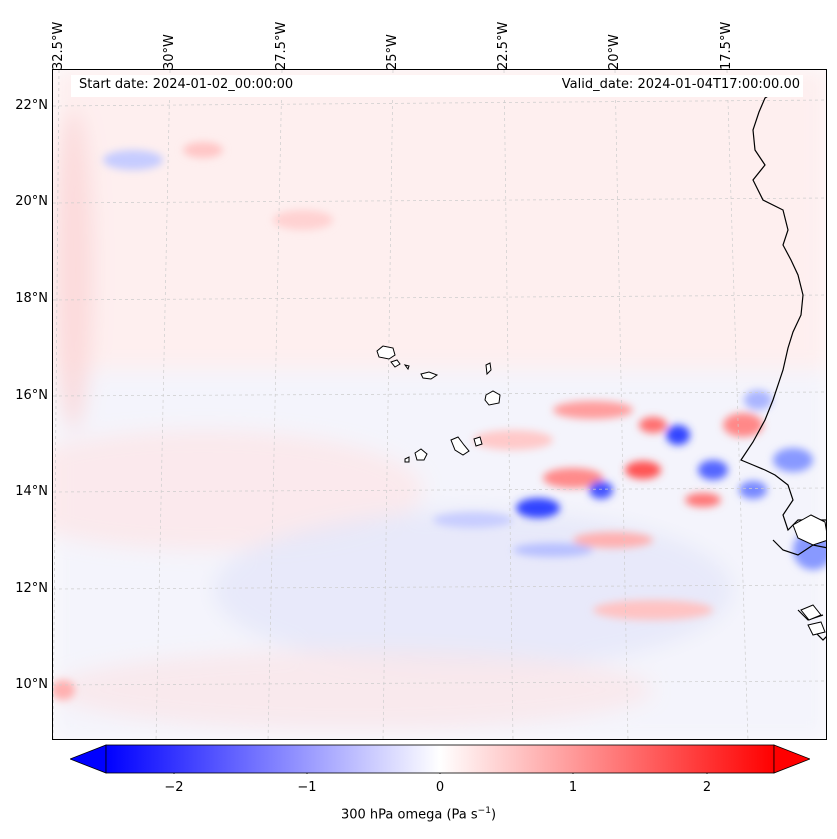 The height and width of the screenshot is (839, 837). What do you see at coordinates (573, 787) in the screenshot?
I see `colorbar-tick-1: 1` at bounding box center [573, 787].